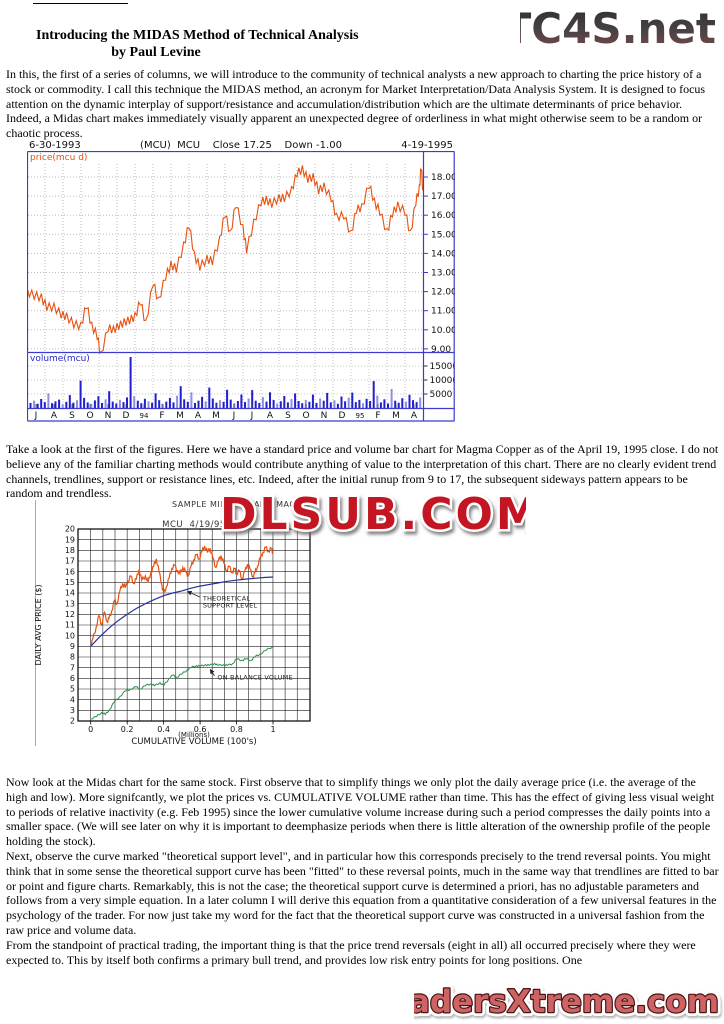  Describe the element at coordinates (70, 529) in the screenshot. I see `svg-text: 20` at that location.